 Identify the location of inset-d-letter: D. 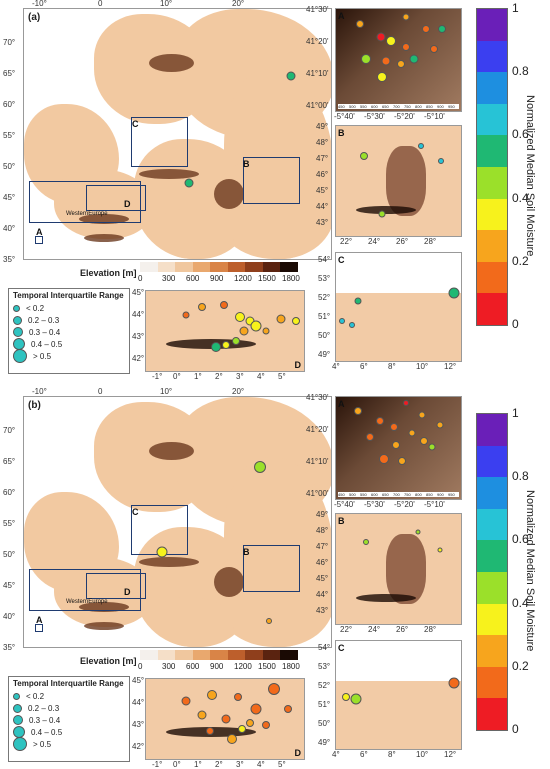
(298, 365).